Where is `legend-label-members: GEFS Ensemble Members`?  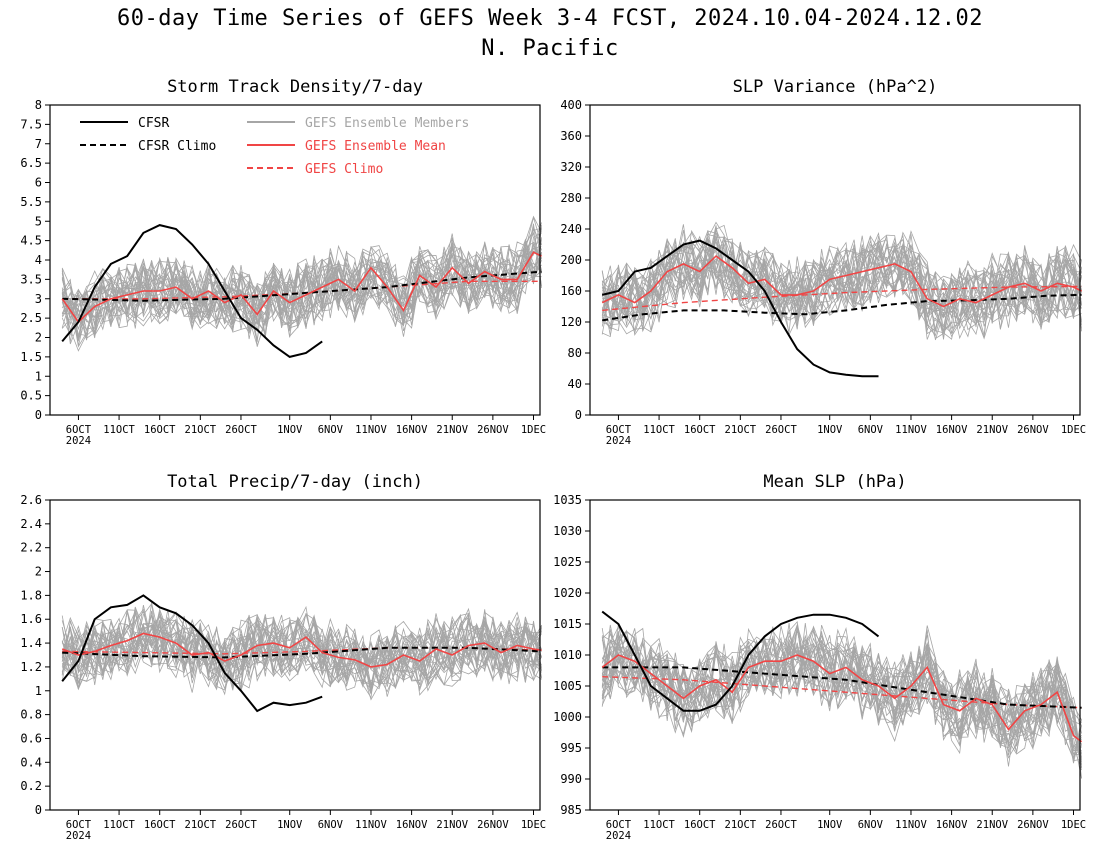
legend-label-members: GEFS Ensemble Members is located at coordinates (387, 123).